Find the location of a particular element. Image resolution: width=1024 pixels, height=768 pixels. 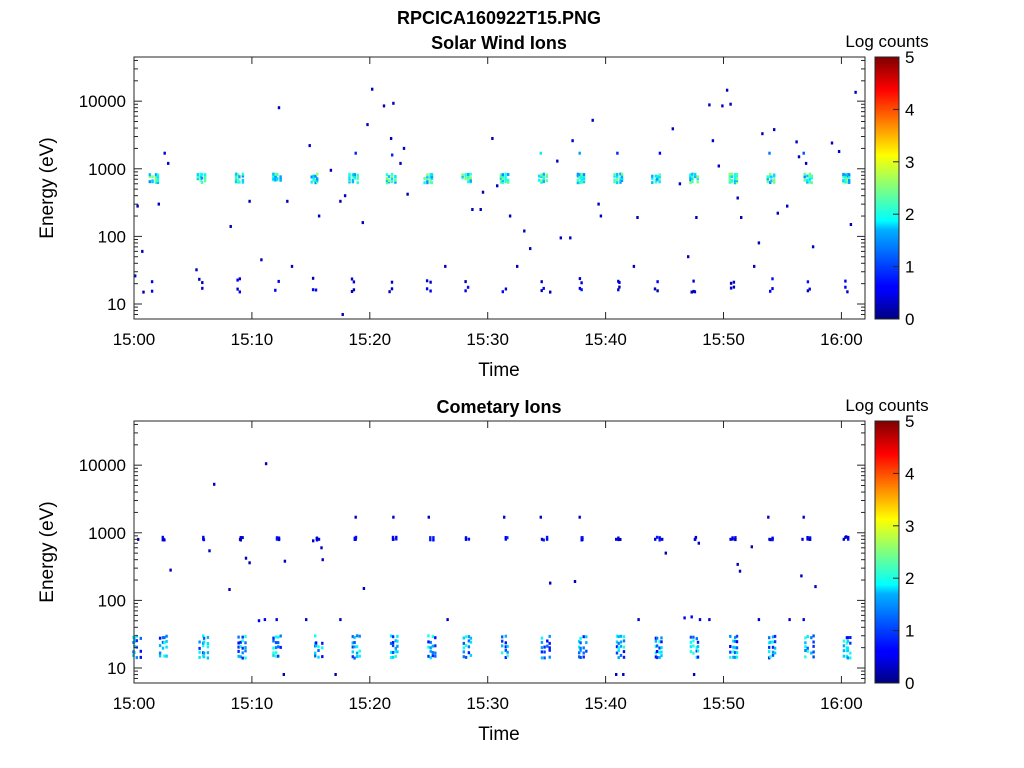

colorbar-tick-label: 5 is located at coordinates (909, 57).